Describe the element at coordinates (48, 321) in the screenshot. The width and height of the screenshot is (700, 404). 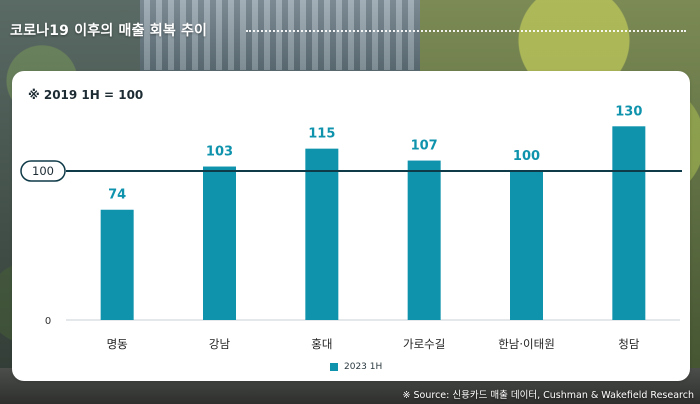
I see `y-tick-label: 0` at that location.